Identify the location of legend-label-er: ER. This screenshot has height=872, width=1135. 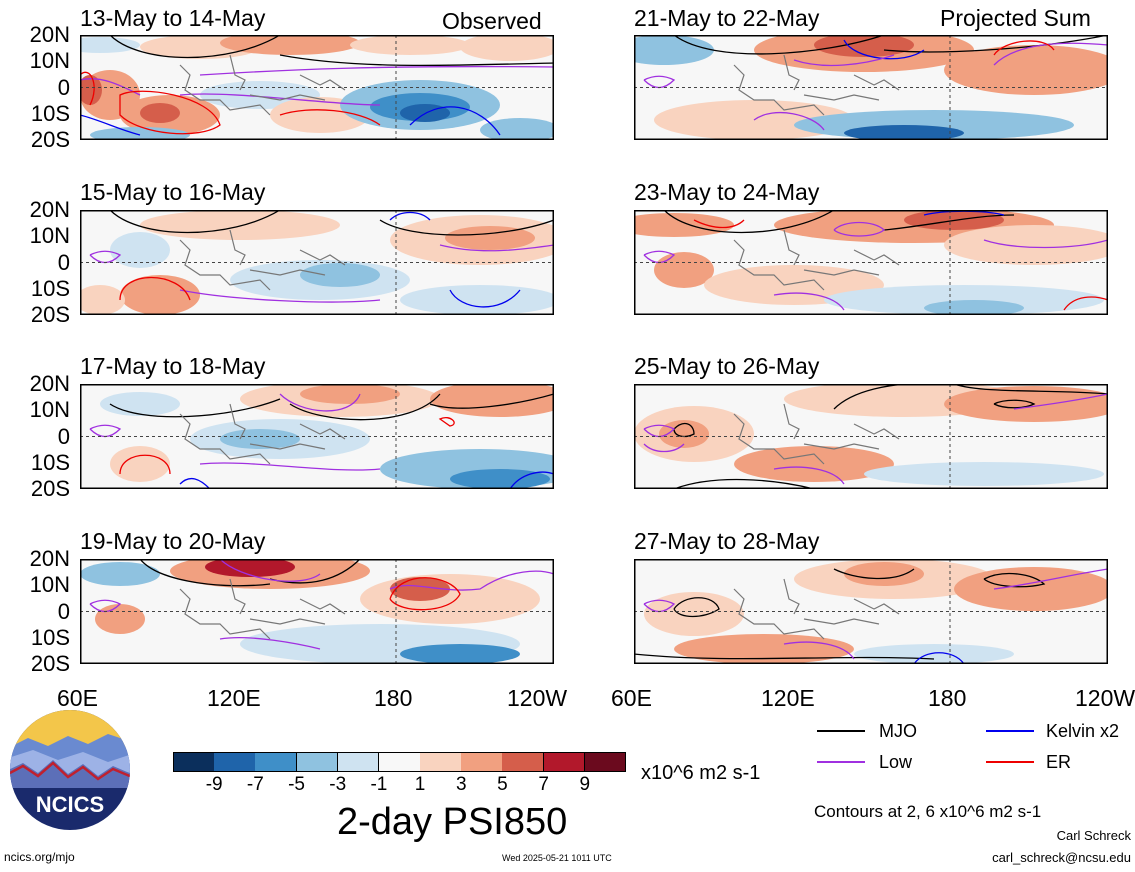
(1059, 762).